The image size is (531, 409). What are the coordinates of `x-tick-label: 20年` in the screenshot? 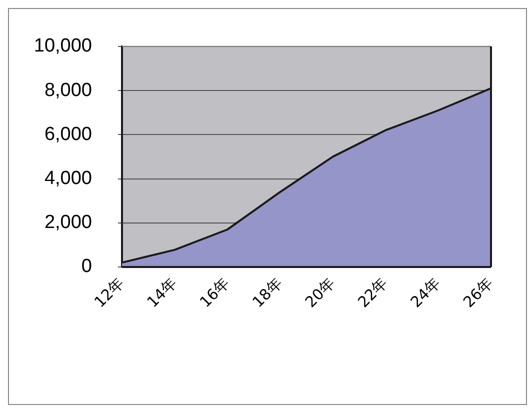 It's located at (320, 293).